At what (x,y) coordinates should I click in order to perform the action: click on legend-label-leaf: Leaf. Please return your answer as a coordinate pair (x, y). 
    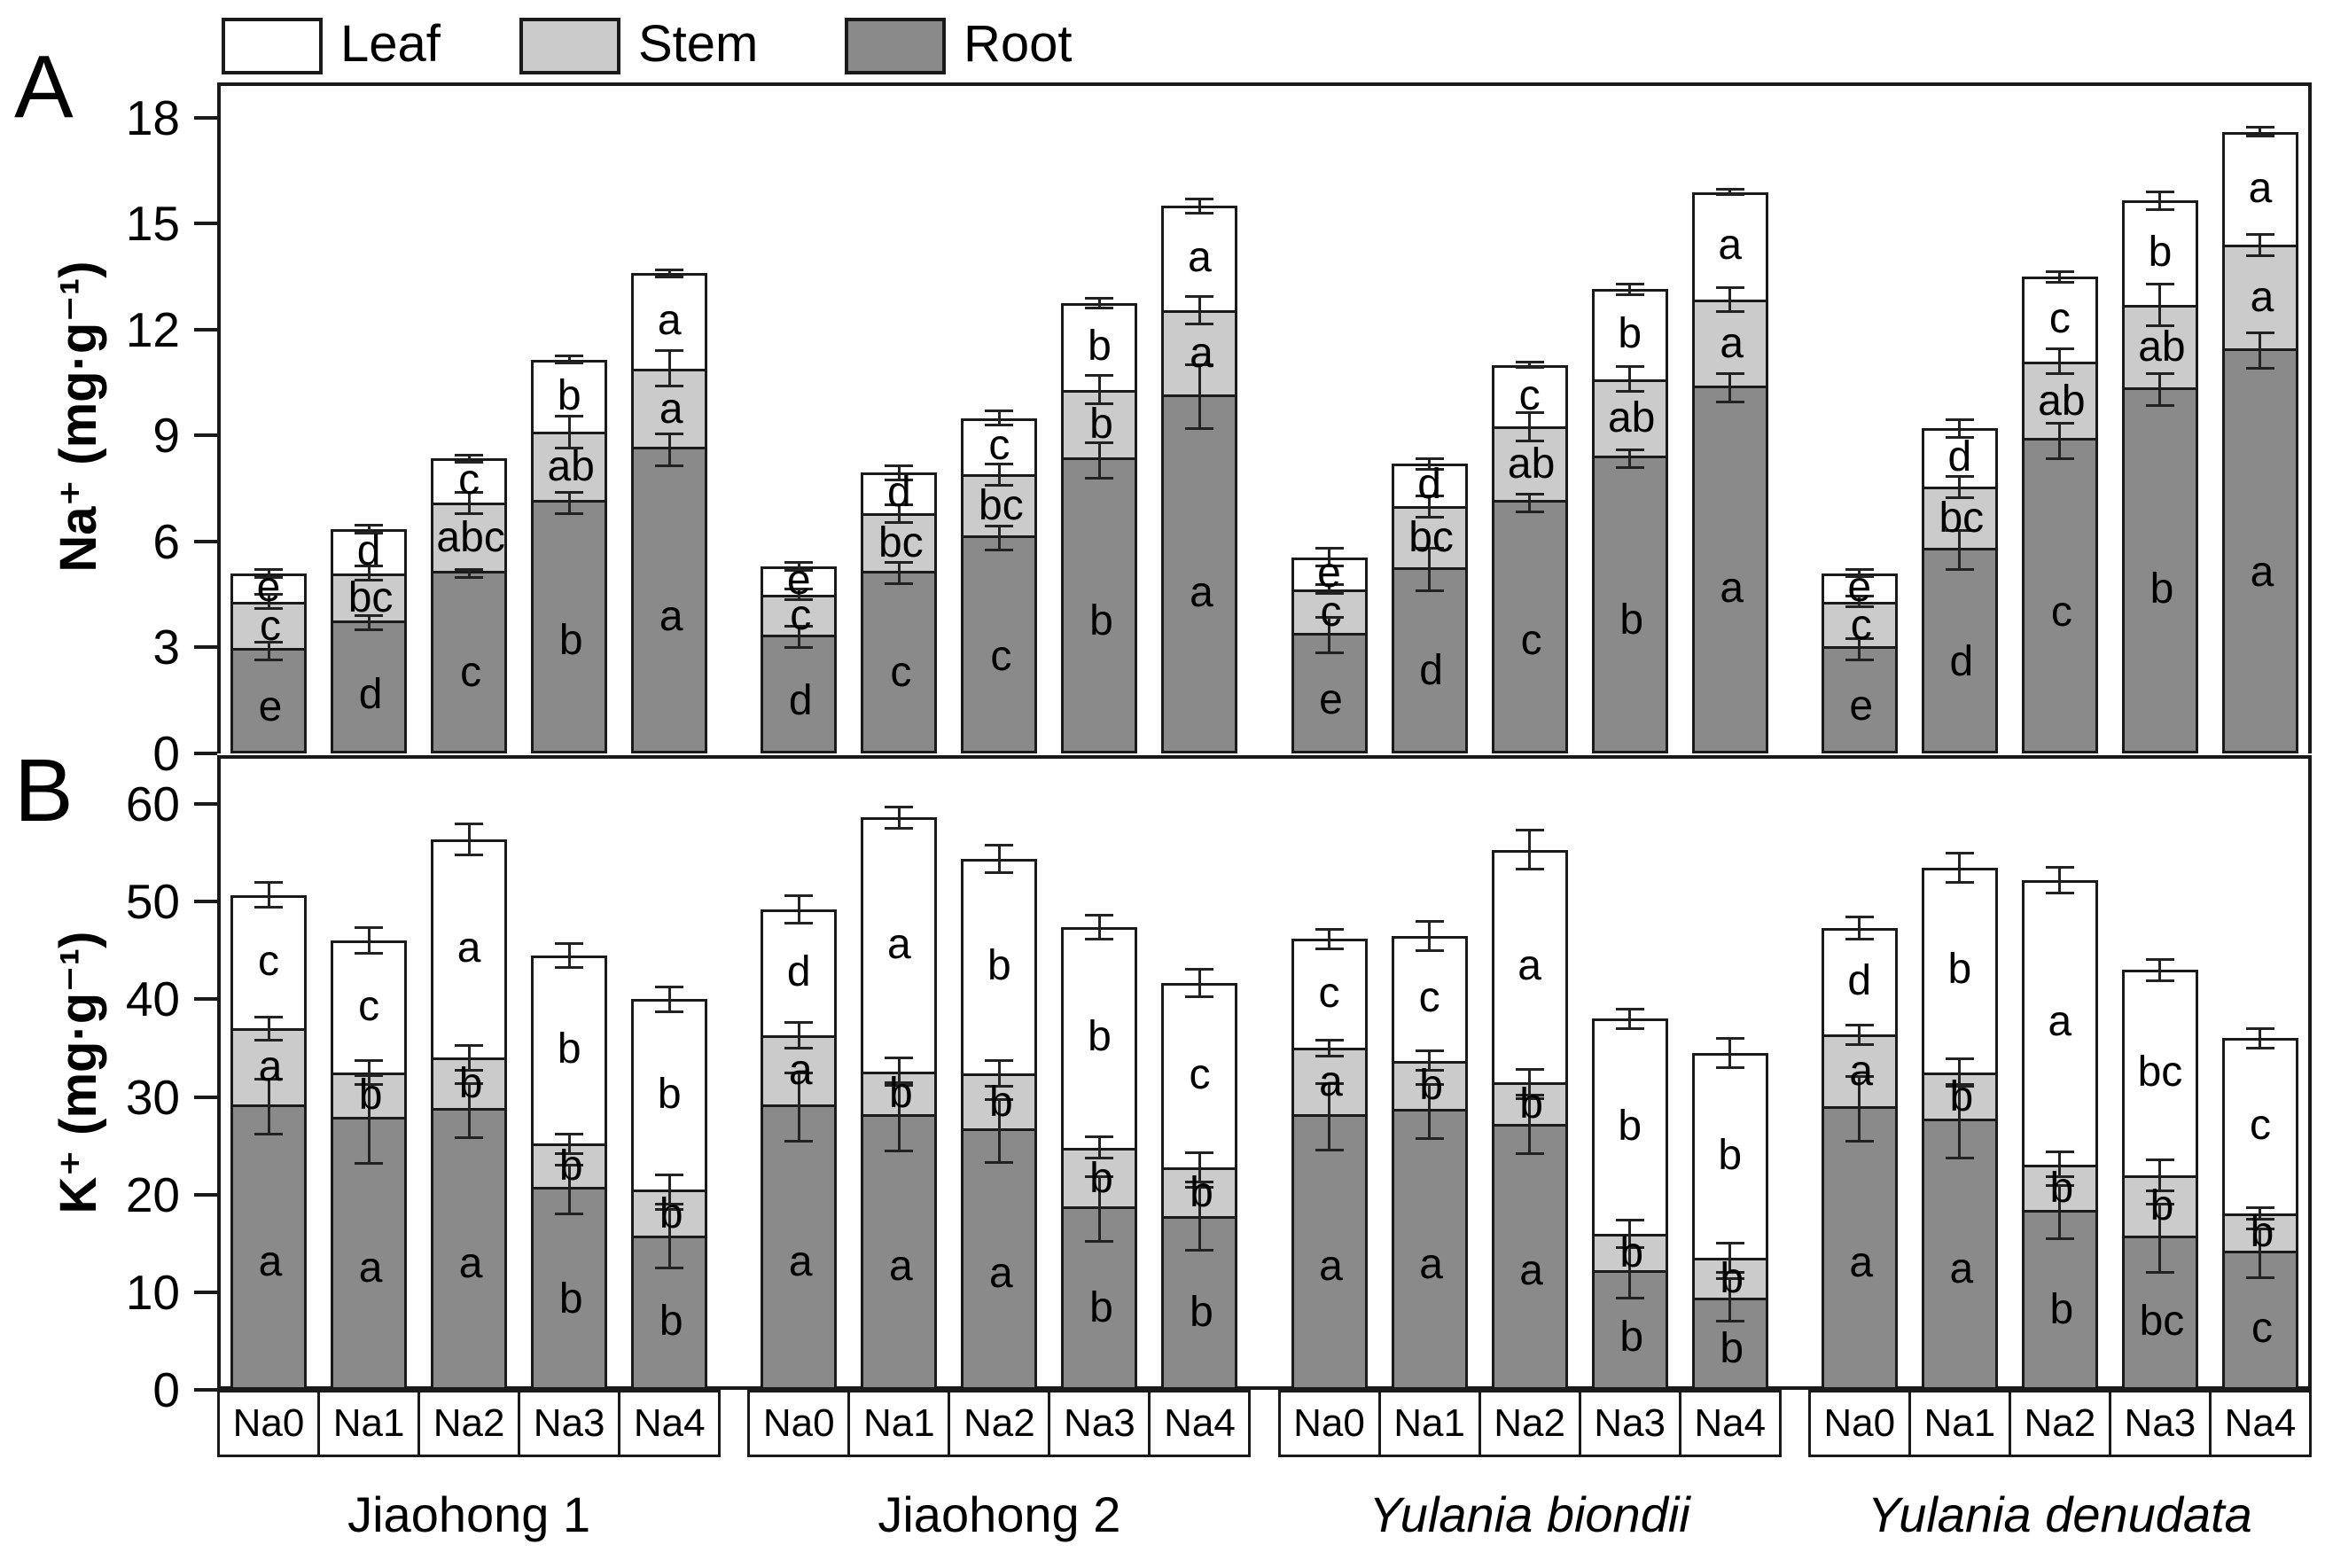
    Looking at the image, I should click on (390, 44).